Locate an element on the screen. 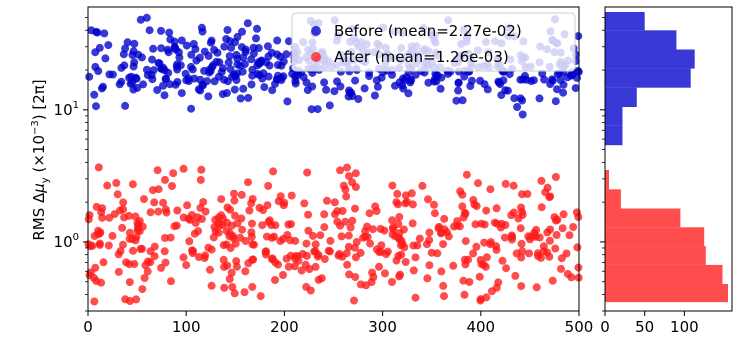 The image size is (743, 341). histogram-bars is located at coordinates (666, 157).